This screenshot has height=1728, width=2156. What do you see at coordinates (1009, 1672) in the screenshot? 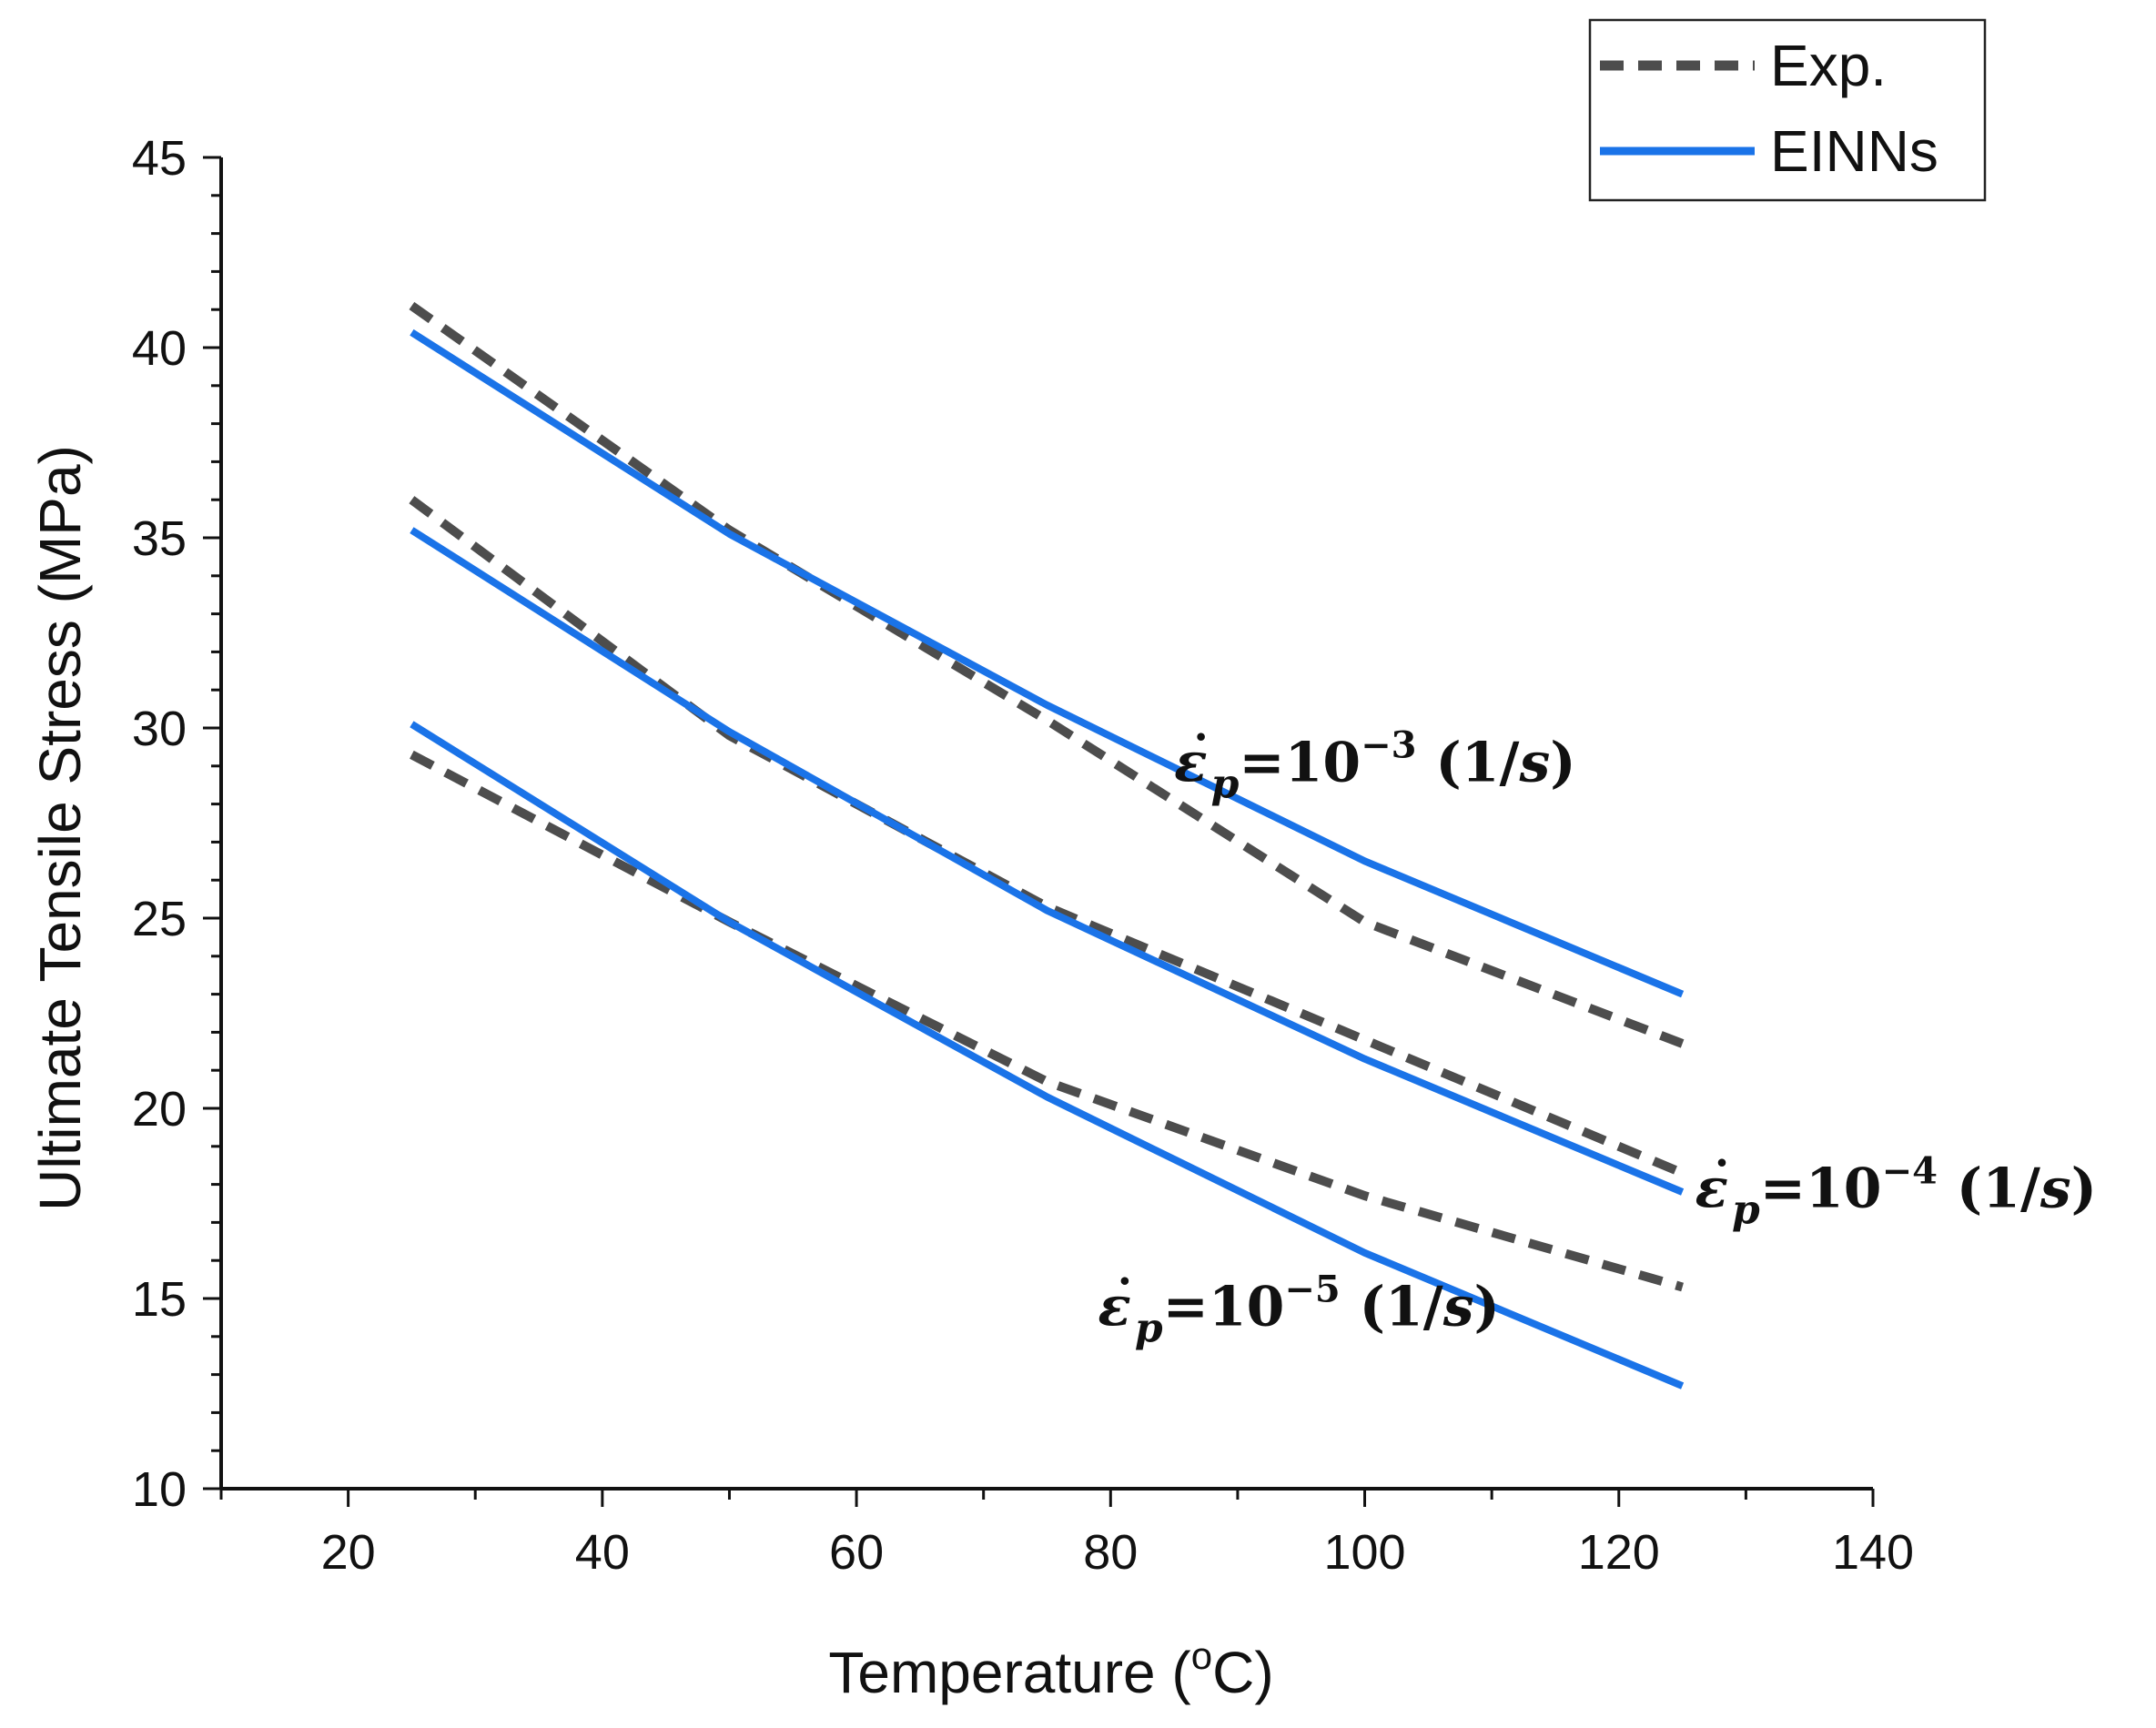
I see `x-axis-title-text: Temperature (` at bounding box center [1009, 1672].